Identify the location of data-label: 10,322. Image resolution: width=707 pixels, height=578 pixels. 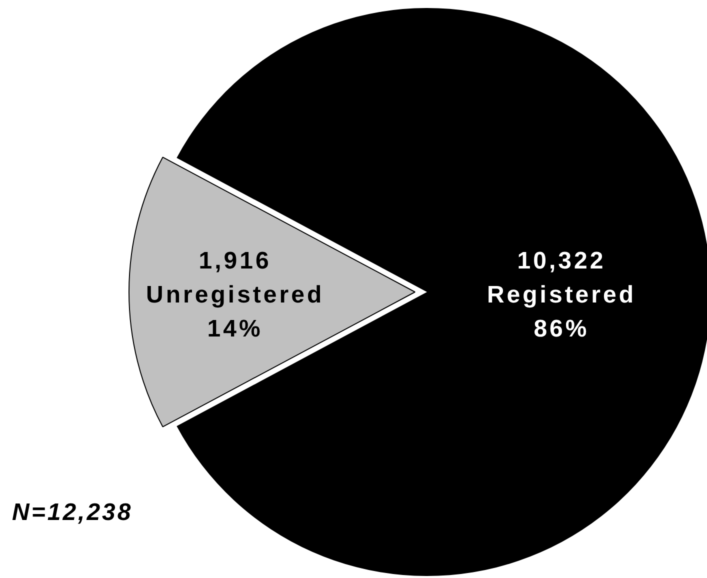
(561, 261).